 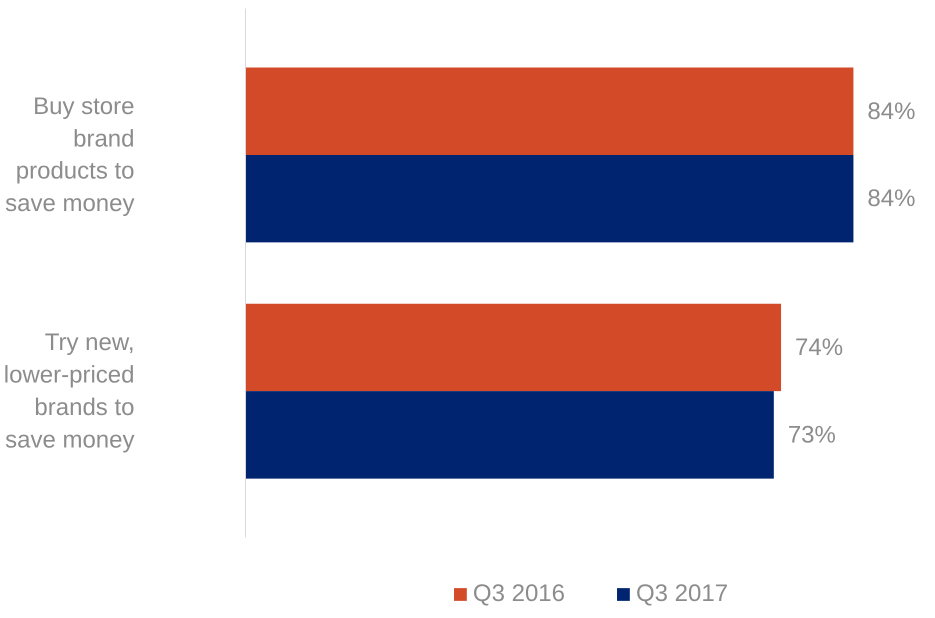 What do you see at coordinates (518, 594) in the screenshot?
I see `legend-label: Q3 2016` at bounding box center [518, 594].